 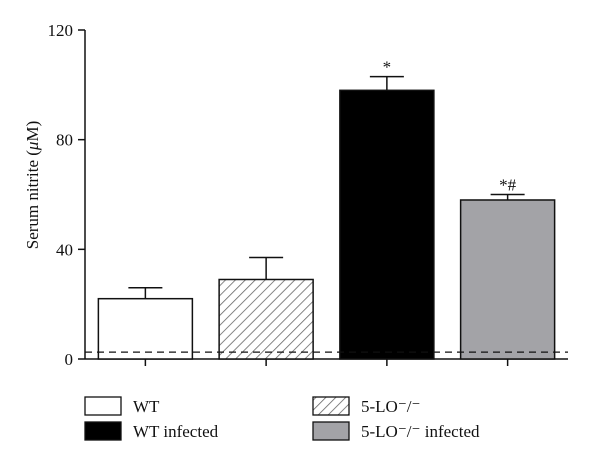 What do you see at coordinates (69, 359) in the screenshot?
I see `y-tick-label: 0` at bounding box center [69, 359].